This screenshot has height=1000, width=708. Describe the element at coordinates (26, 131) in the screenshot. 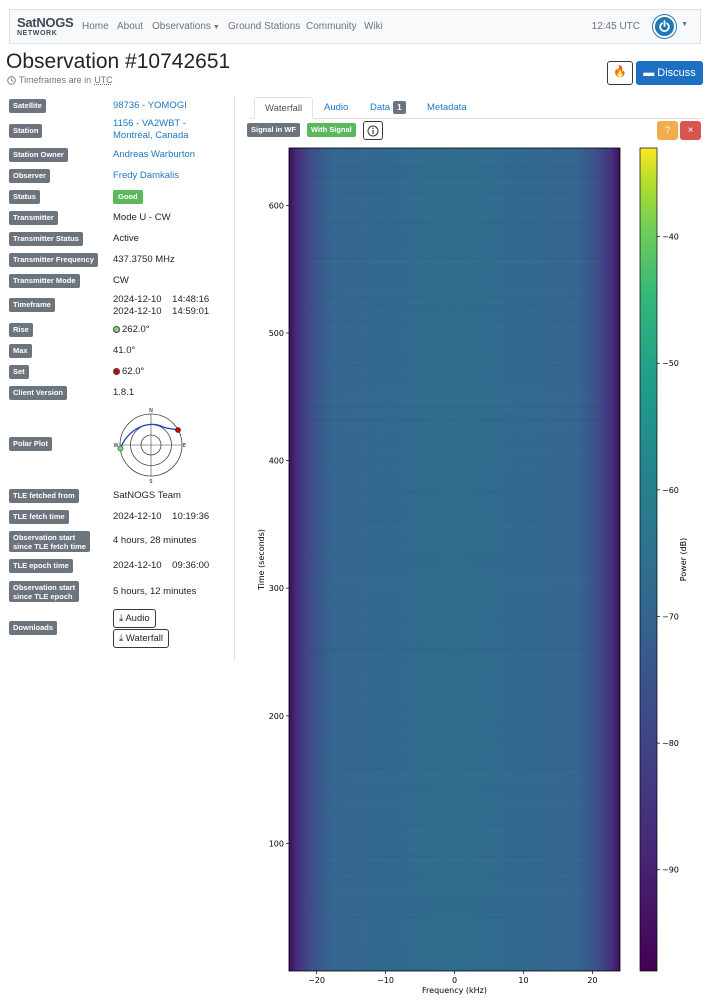

I see `label-station: Station` at that location.